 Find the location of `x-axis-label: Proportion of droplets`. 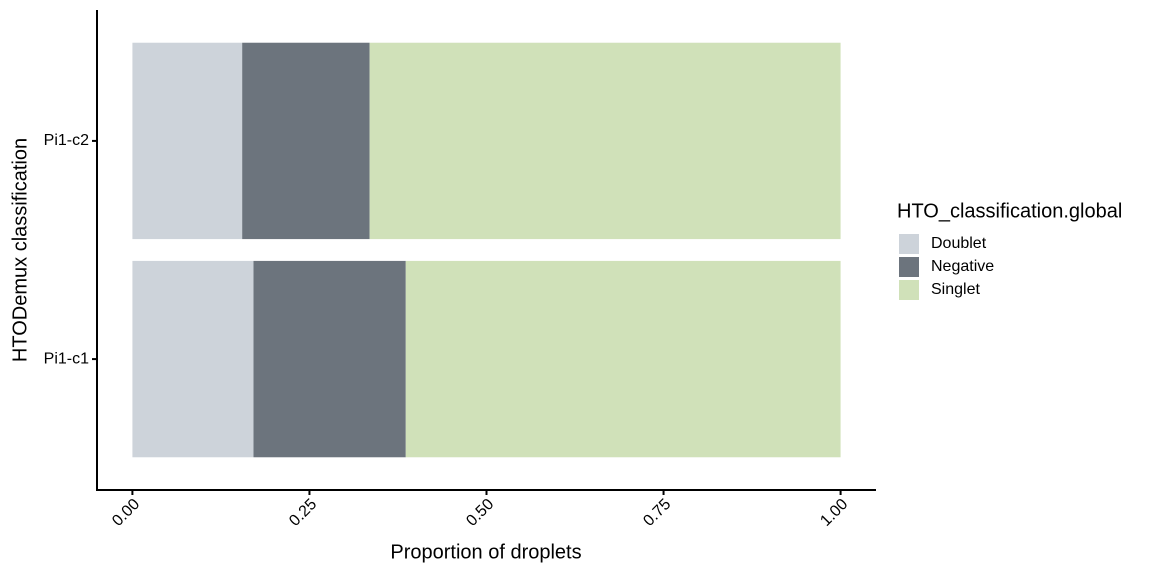

x-axis-label: Proportion of droplets is located at coordinates (485, 552).